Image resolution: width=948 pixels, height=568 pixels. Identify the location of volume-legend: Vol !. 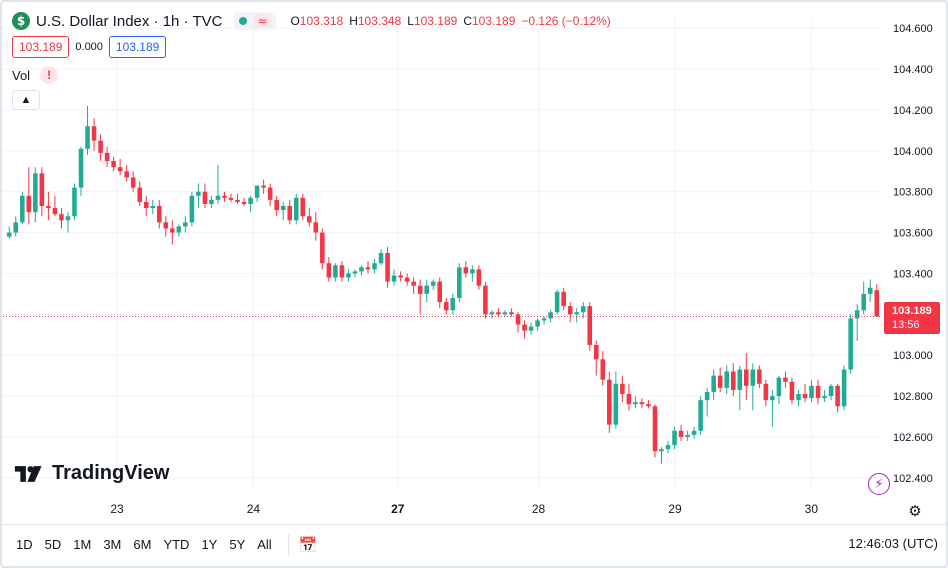
(35, 75).